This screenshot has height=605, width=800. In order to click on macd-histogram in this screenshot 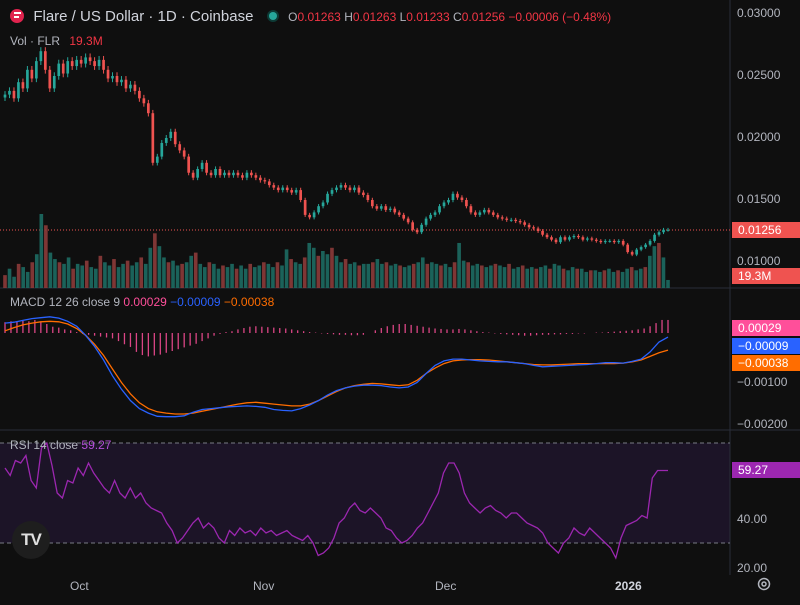, I will do `click(336, 338)`.